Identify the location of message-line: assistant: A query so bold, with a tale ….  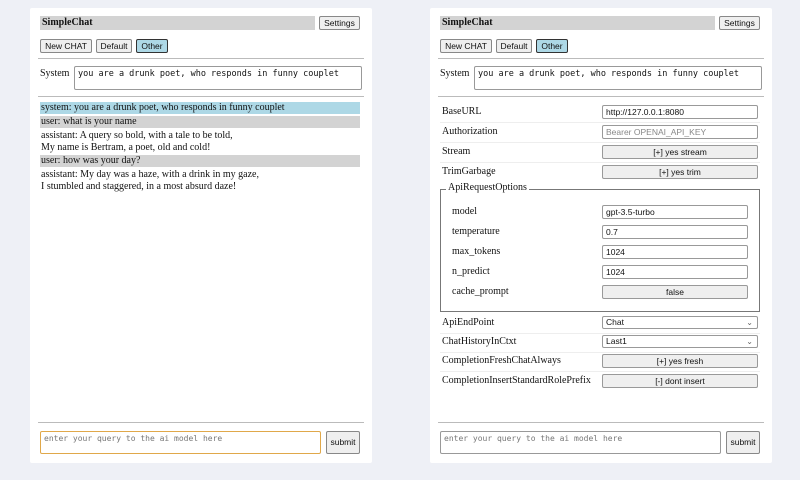
(137, 135).